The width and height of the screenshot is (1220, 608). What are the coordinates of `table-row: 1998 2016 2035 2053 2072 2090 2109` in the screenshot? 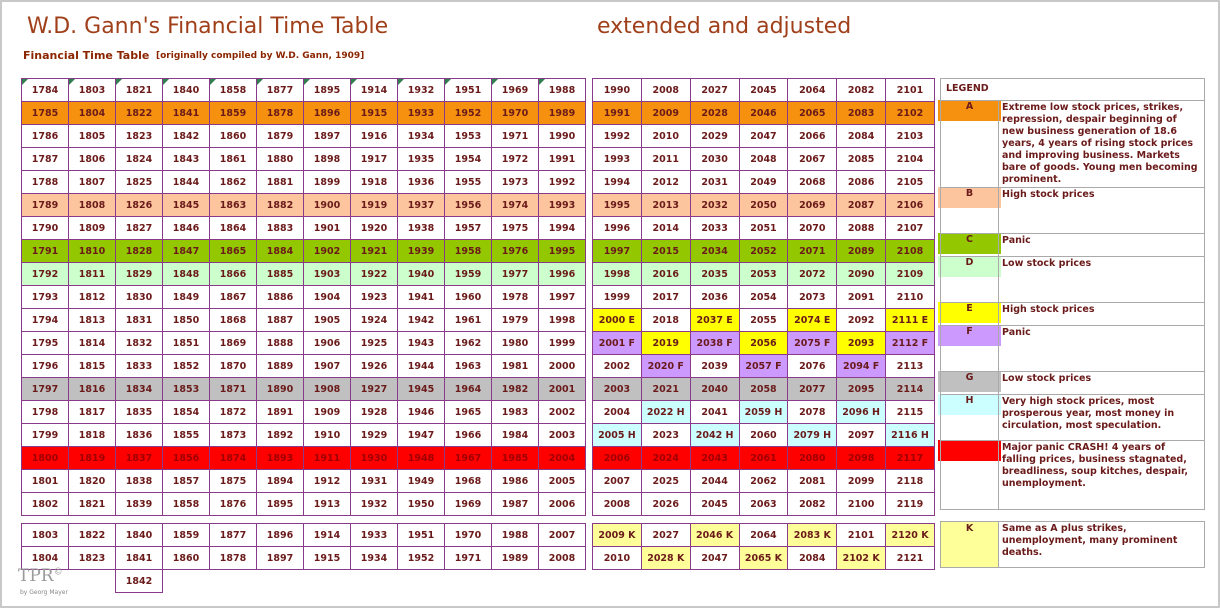 It's located at (763, 274).